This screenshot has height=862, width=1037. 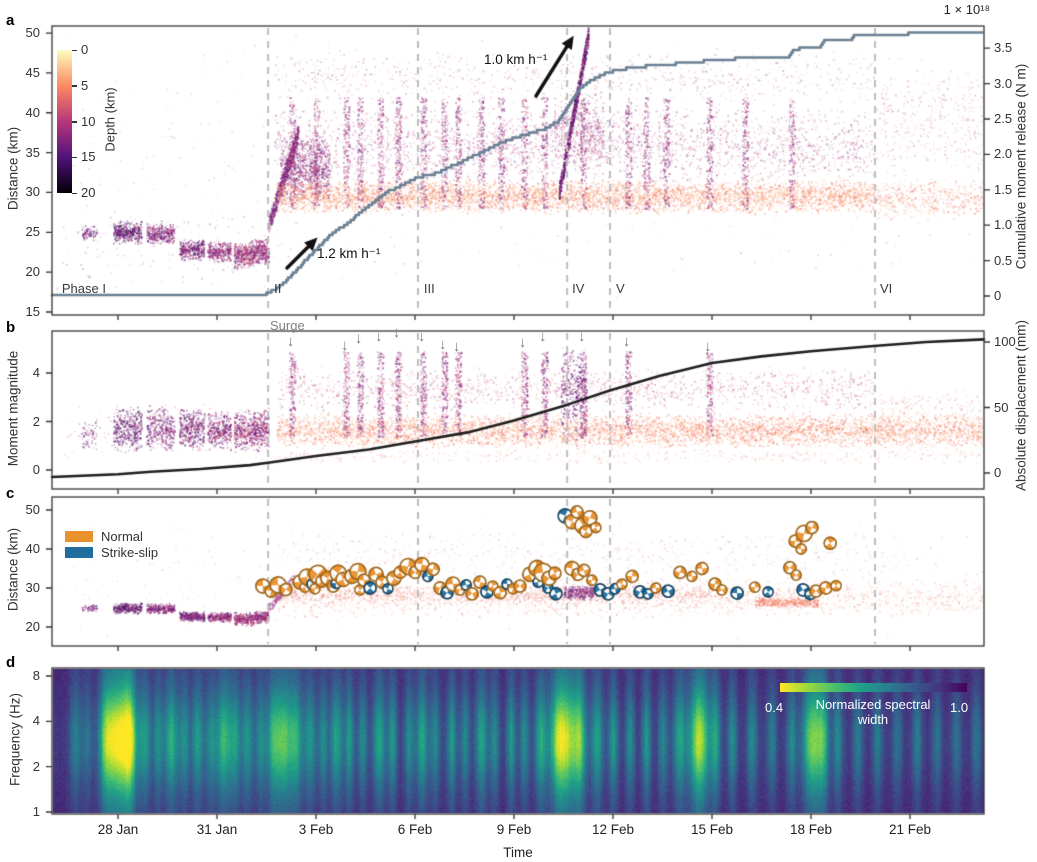 I want to click on depth-colorbar-tick-label: 20, so click(x=88, y=192).